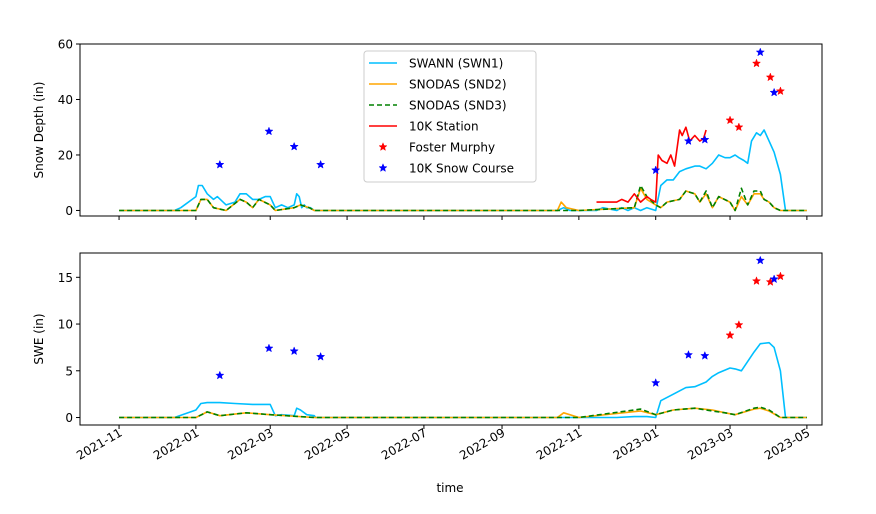 The image size is (876, 514). Describe the element at coordinates (327, 443) in the screenshot. I see `x-tick-label: 2022-05` at that location.